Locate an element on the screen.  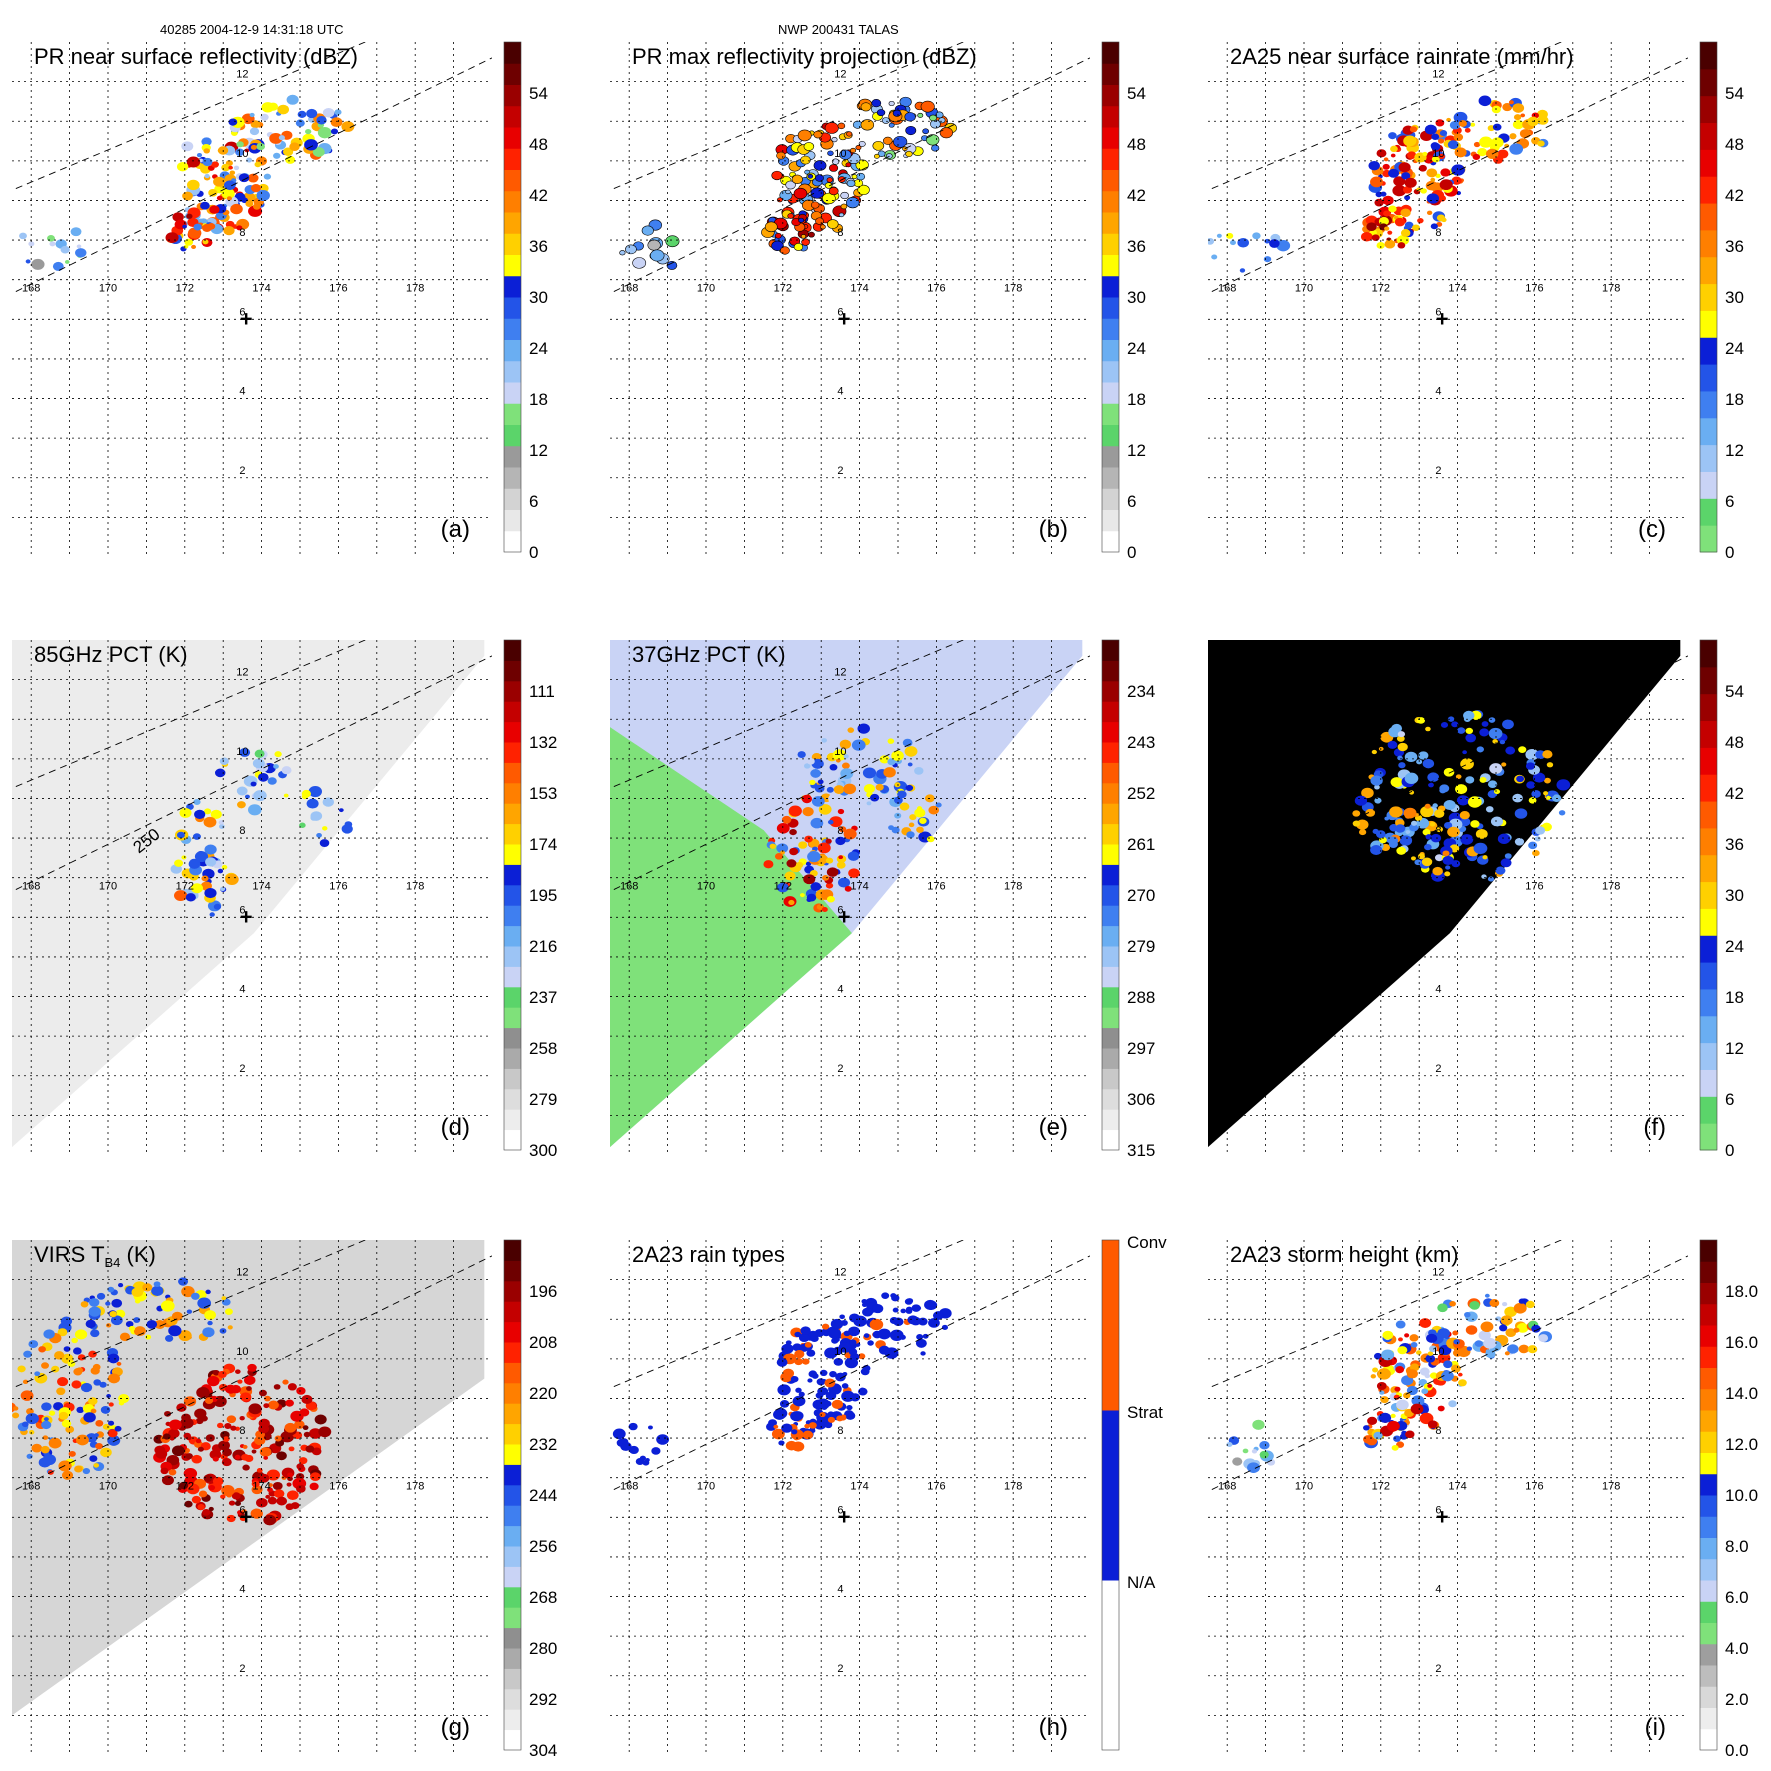
lon-label: 174 is located at coordinates (261, 289).